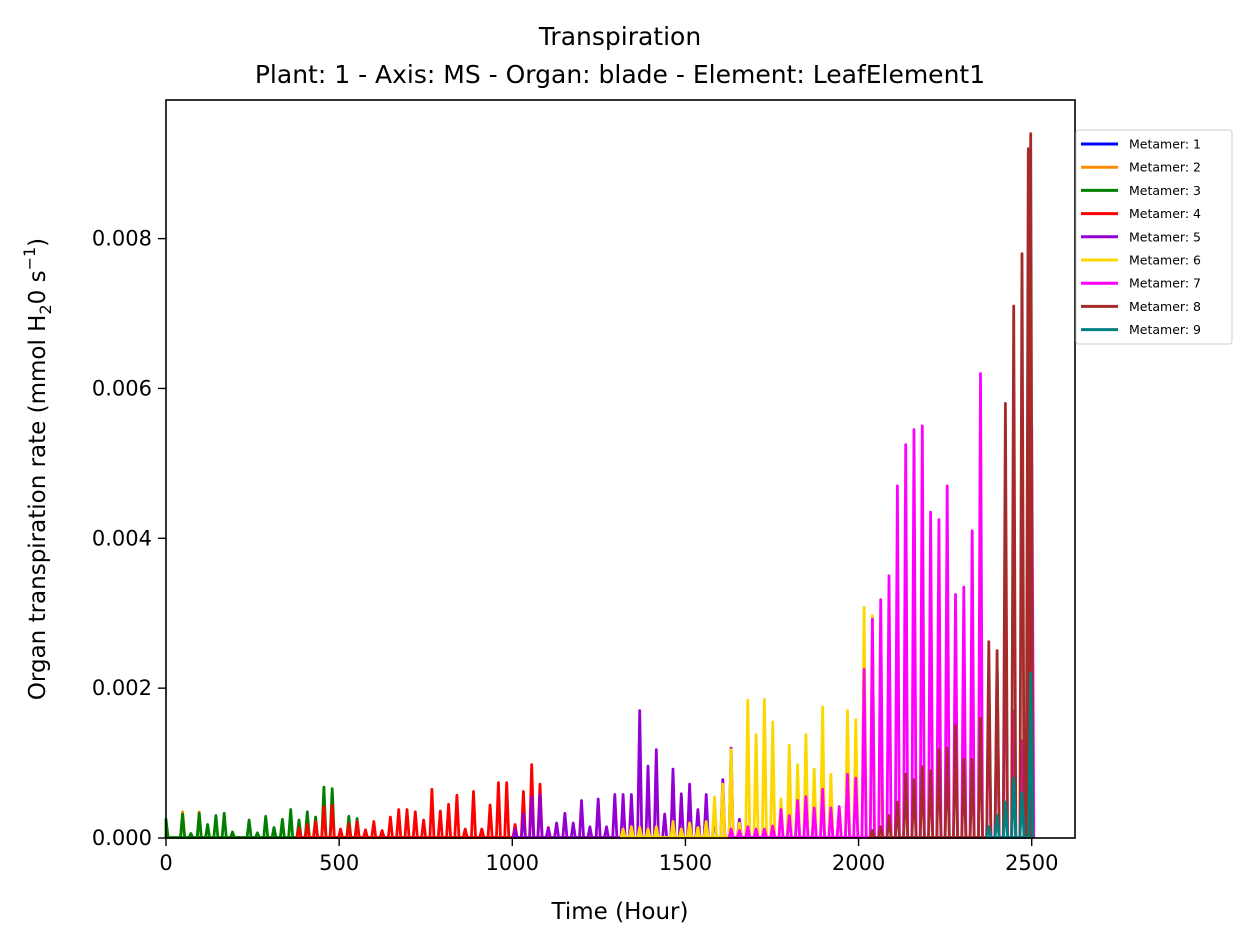 The height and width of the screenshot is (945, 1252). Describe the element at coordinates (1165, 329) in the screenshot. I see `legend-label-metamer-9: Metamer: 9` at that location.